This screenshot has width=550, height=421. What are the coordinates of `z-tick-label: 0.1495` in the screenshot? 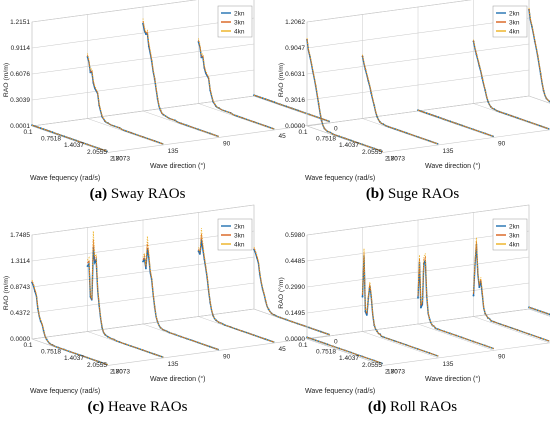 It's located at (295, 313).